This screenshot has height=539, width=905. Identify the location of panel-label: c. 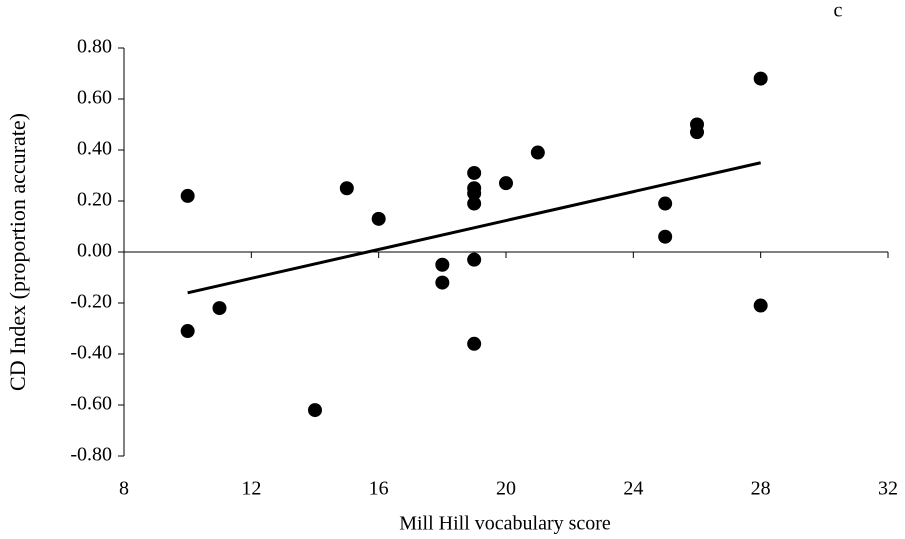
(838, 11).